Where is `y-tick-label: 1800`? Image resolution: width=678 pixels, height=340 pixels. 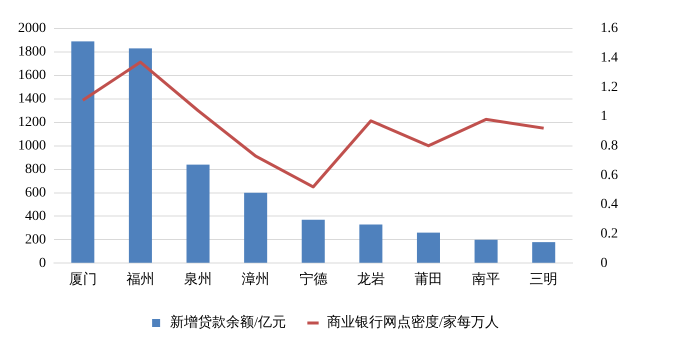
y-tick-label: 1800 is located at coordinates (32, 52).